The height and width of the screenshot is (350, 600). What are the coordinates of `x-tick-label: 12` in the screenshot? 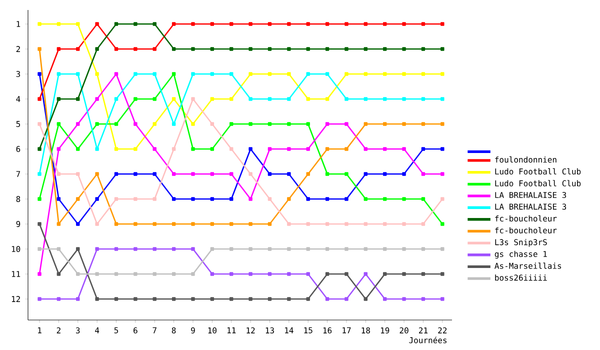 It's located at (250, 330).